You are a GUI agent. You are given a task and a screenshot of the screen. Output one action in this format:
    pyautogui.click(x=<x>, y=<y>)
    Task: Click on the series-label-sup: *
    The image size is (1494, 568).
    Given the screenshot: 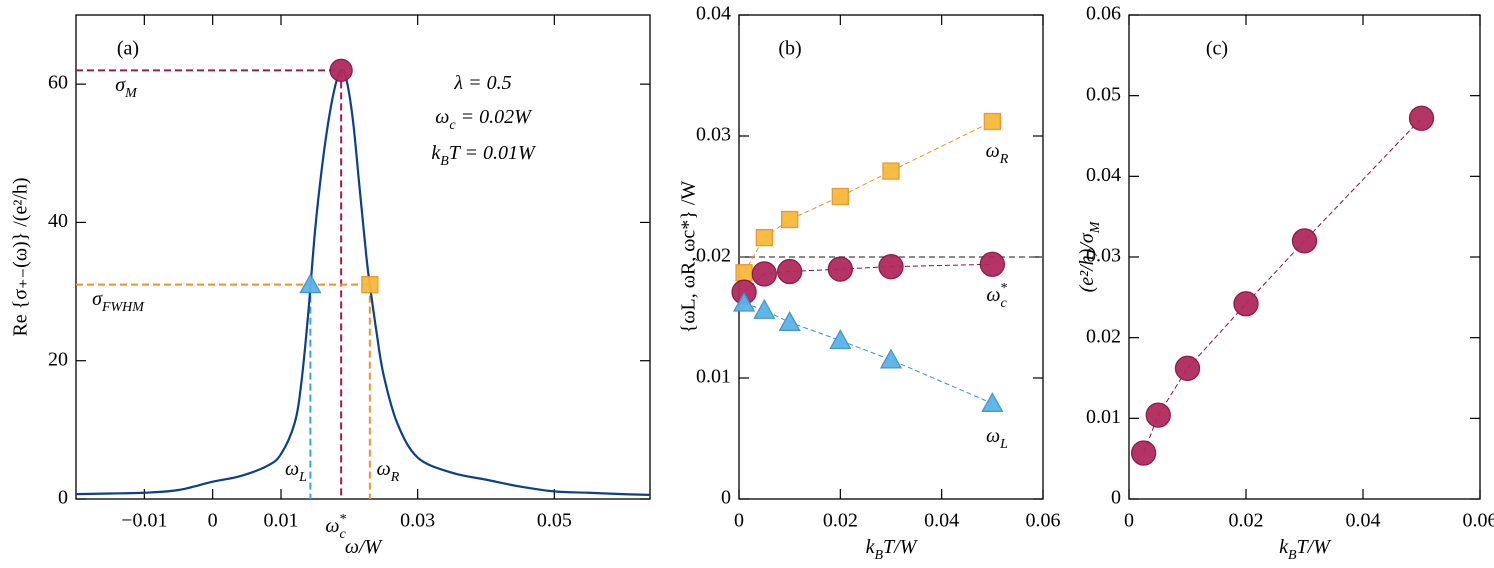 What is the action you would take?
    pyautogui.click(x=1004, y=288)
    